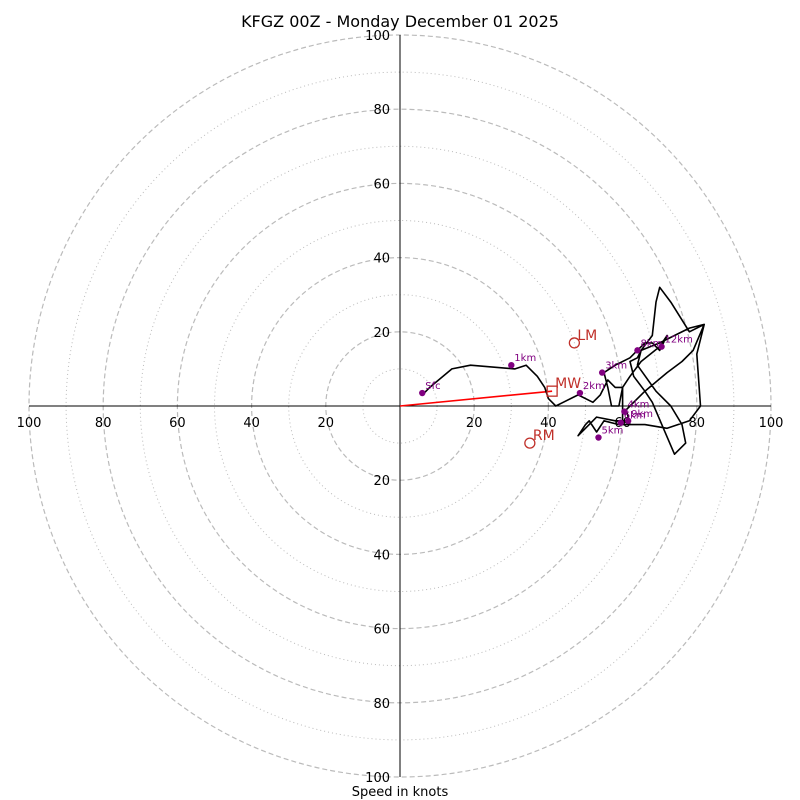 This screenshot has width=800, height=800. I want to click on bunkers-vector-group, so click(476, 398).